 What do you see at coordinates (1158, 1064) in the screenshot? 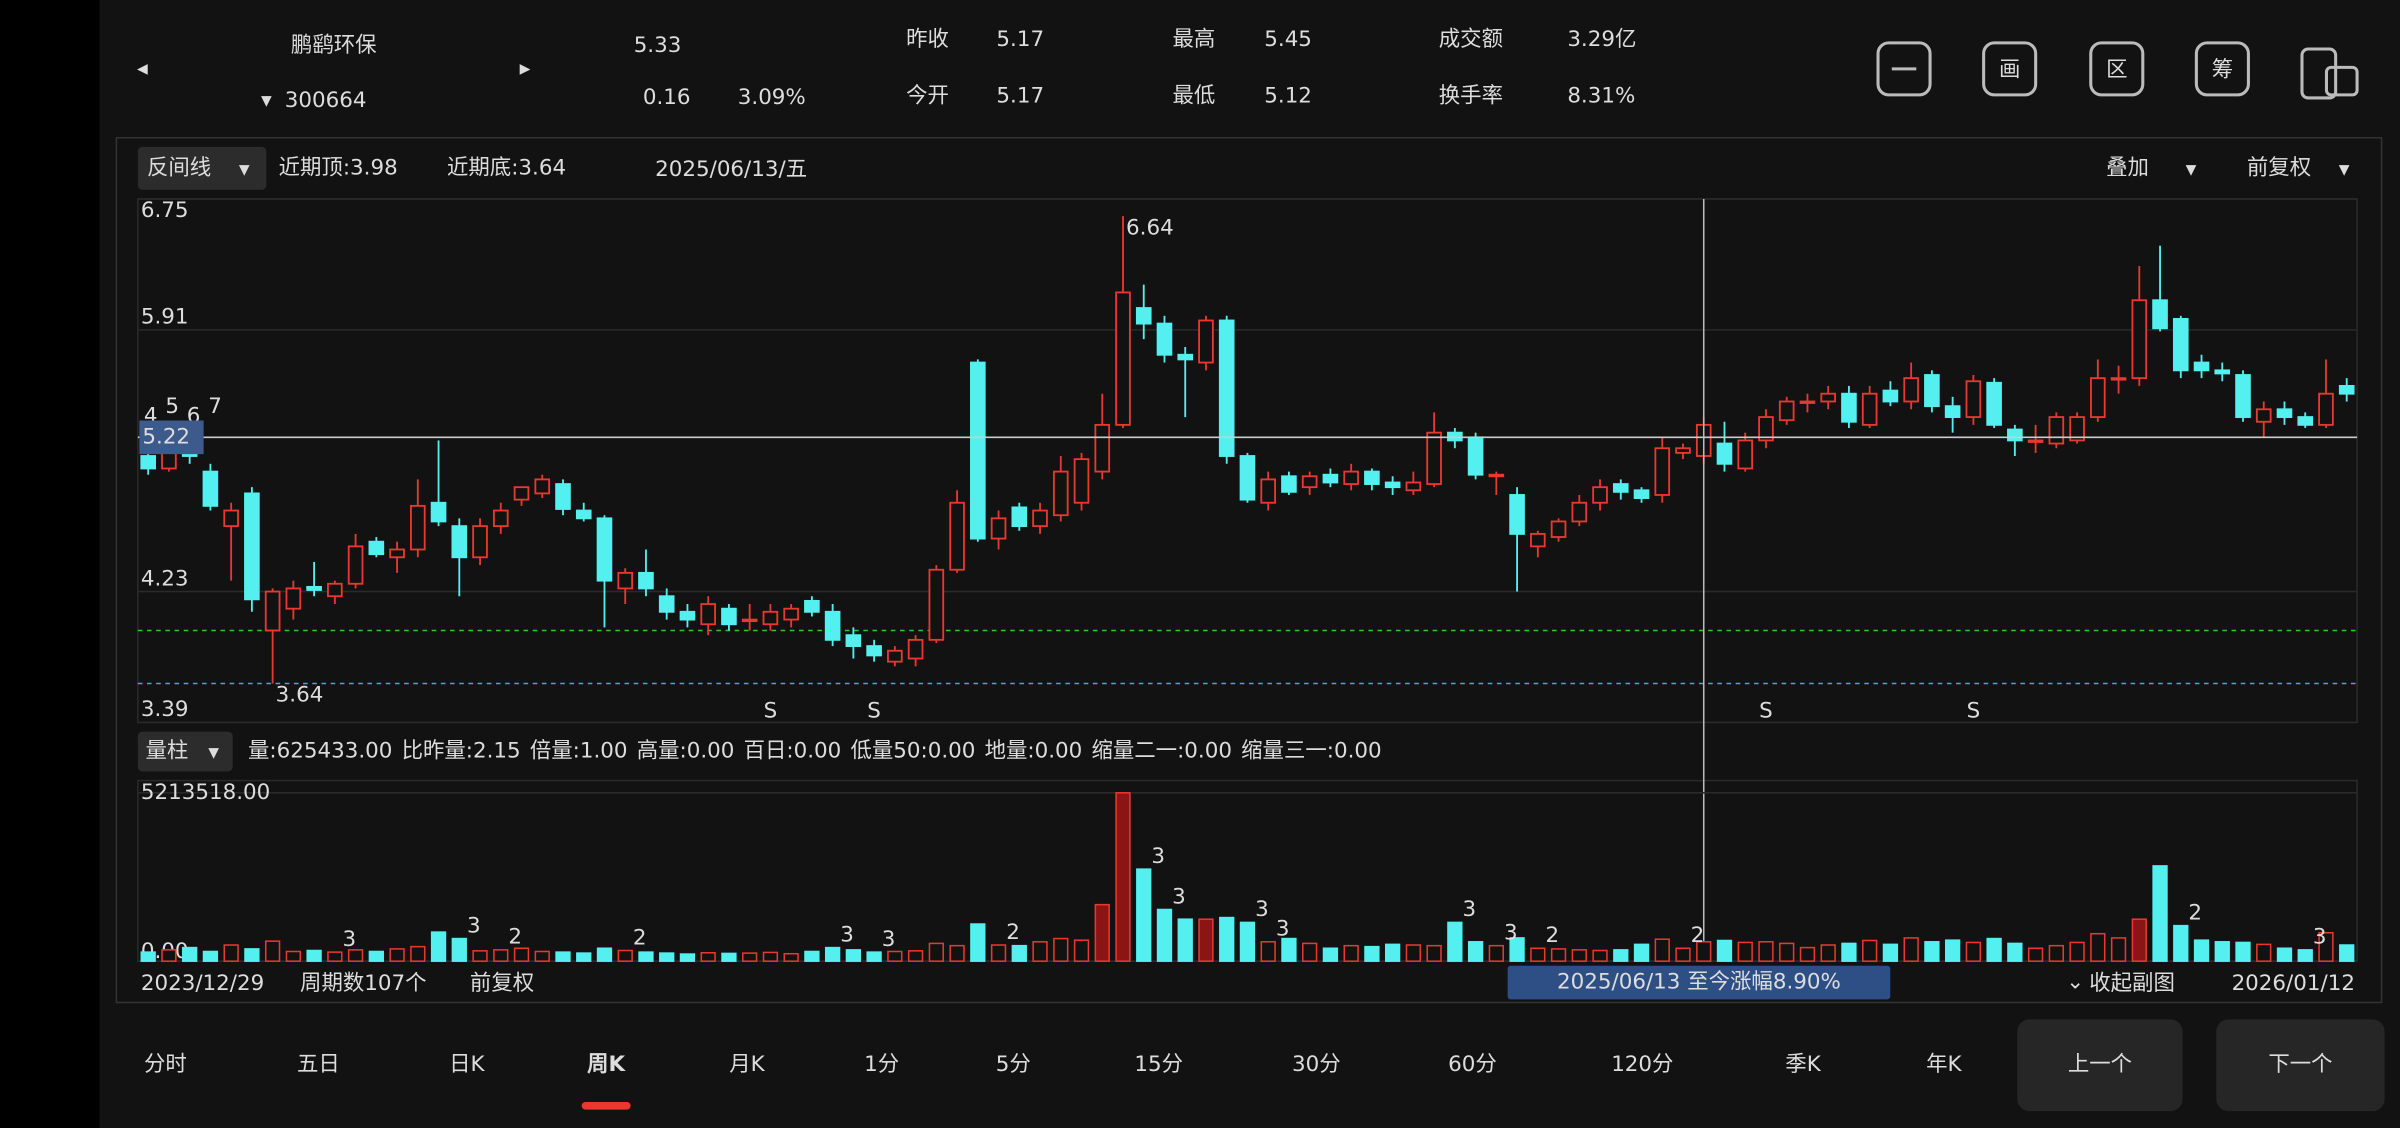
I see `tab: 15分` at bounding box center [1158, 1064].